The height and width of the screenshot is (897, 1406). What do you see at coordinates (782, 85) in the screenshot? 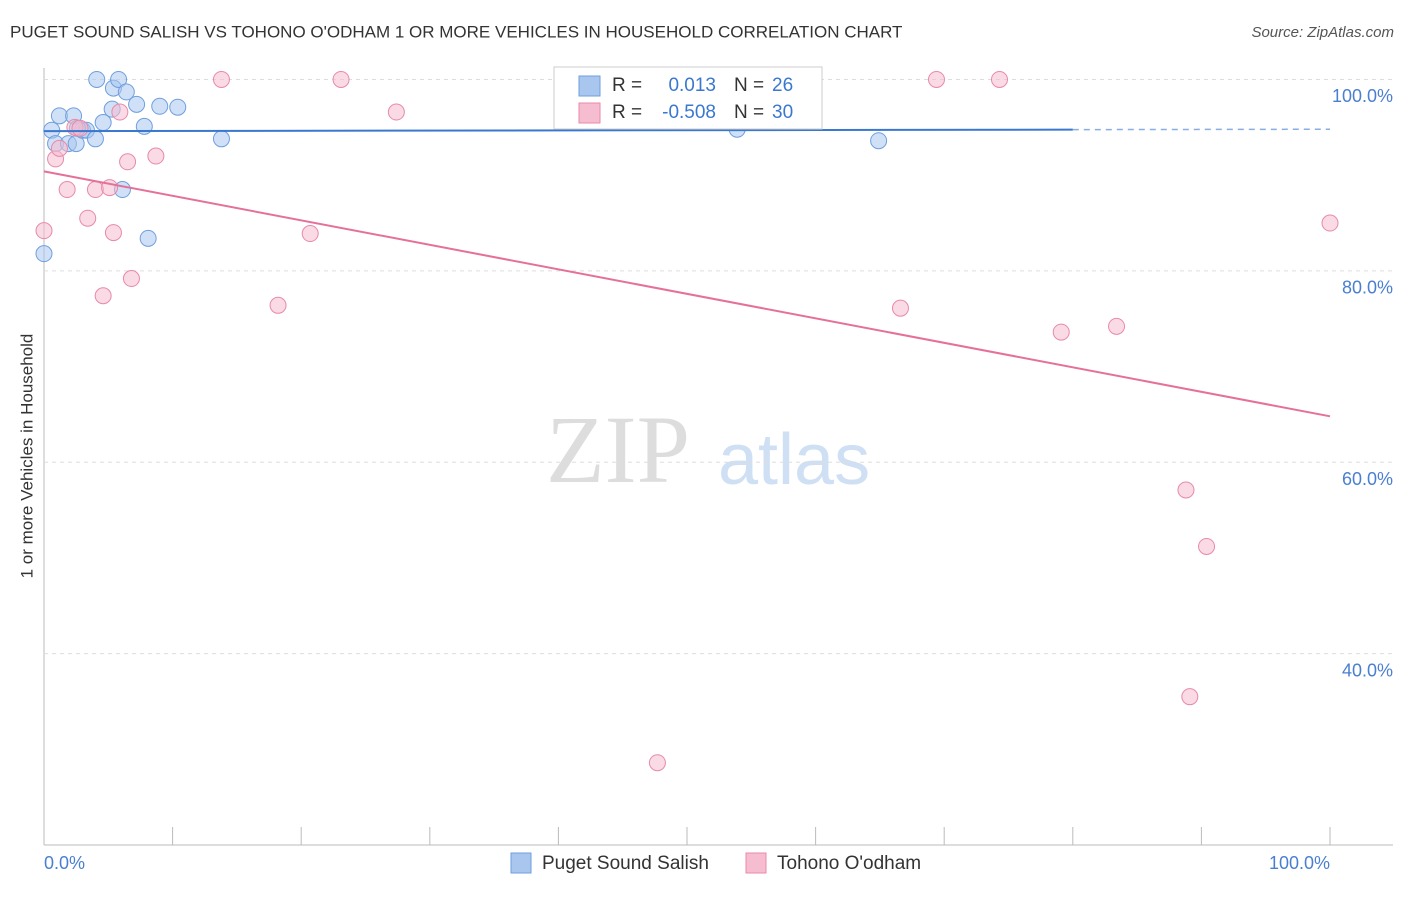
I see `n-value: 26` at bounding box center [782, 85].